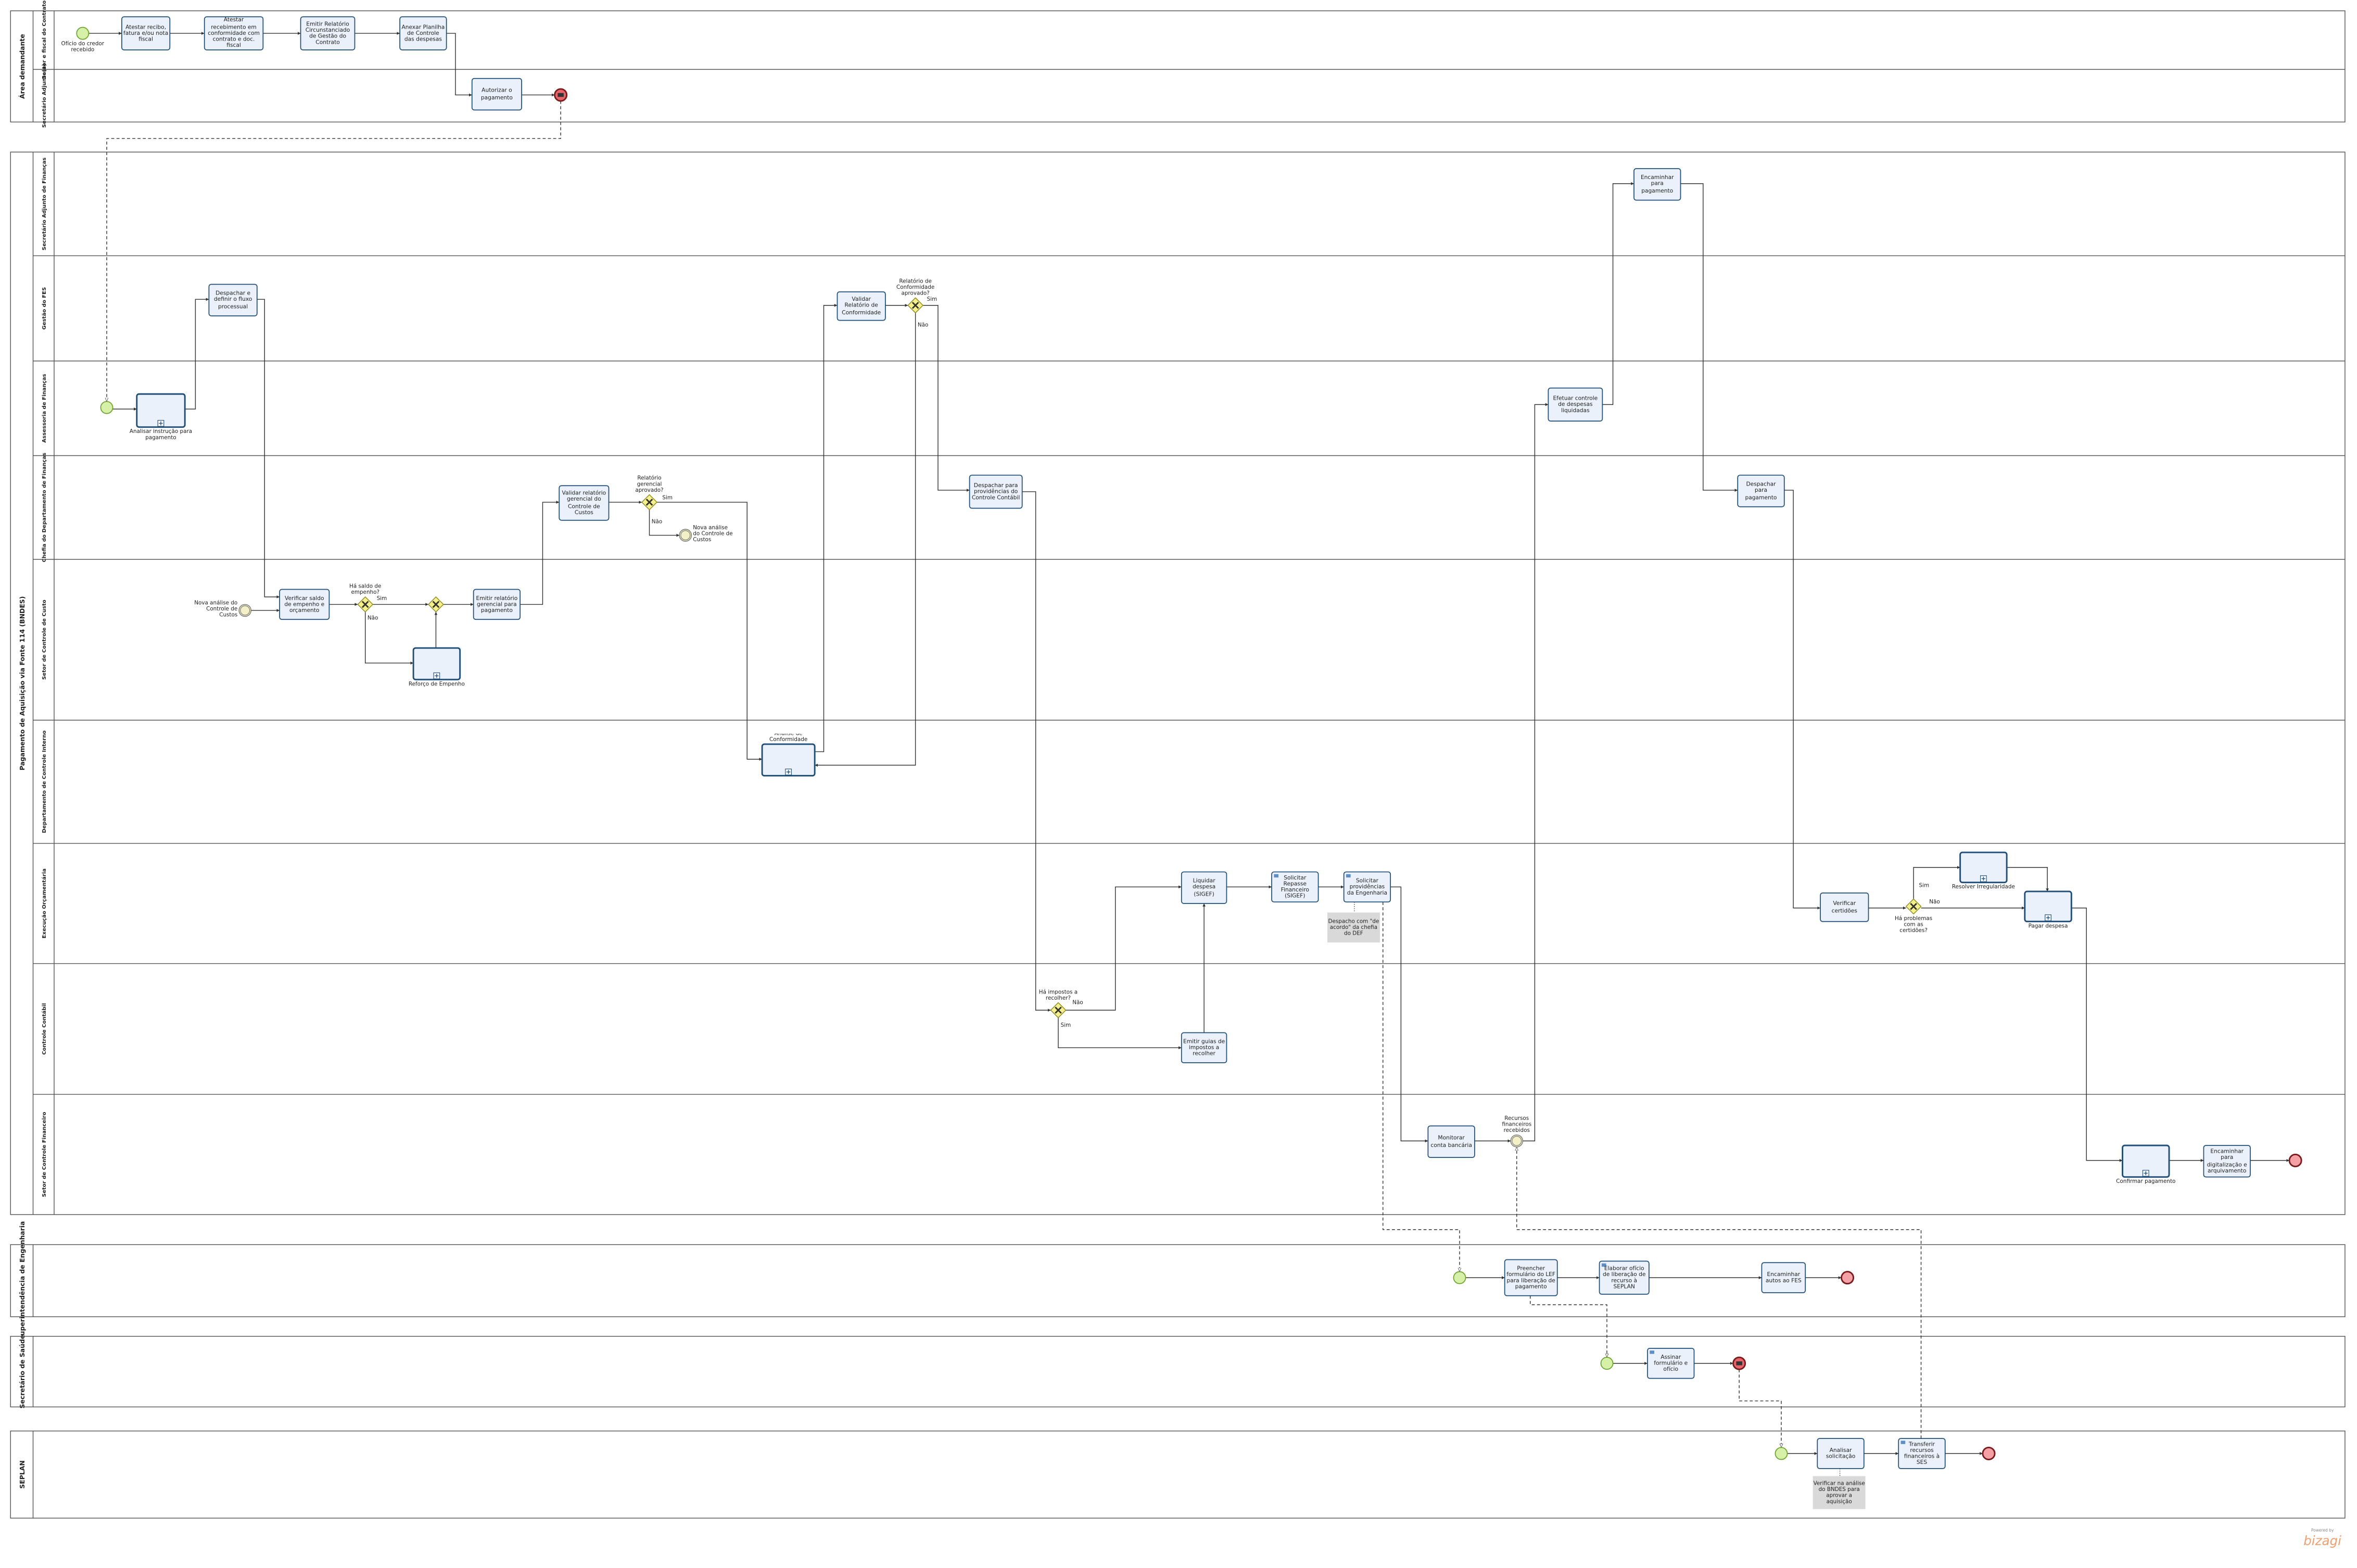 This screenshot has height=1568, width=2357. I want to click on task-label: Despachar para pagamento, so click(1761, 491).